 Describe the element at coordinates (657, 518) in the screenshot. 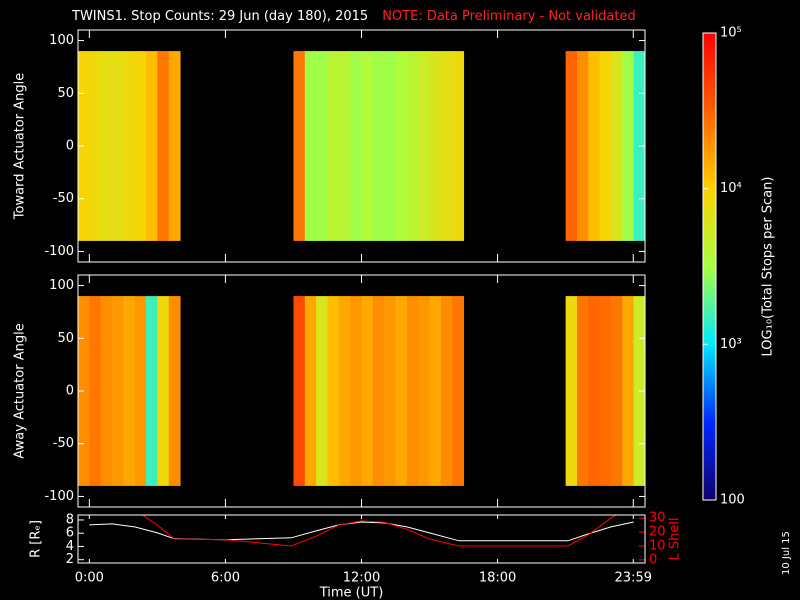

I see `y2-tick-label: 30` at that location.